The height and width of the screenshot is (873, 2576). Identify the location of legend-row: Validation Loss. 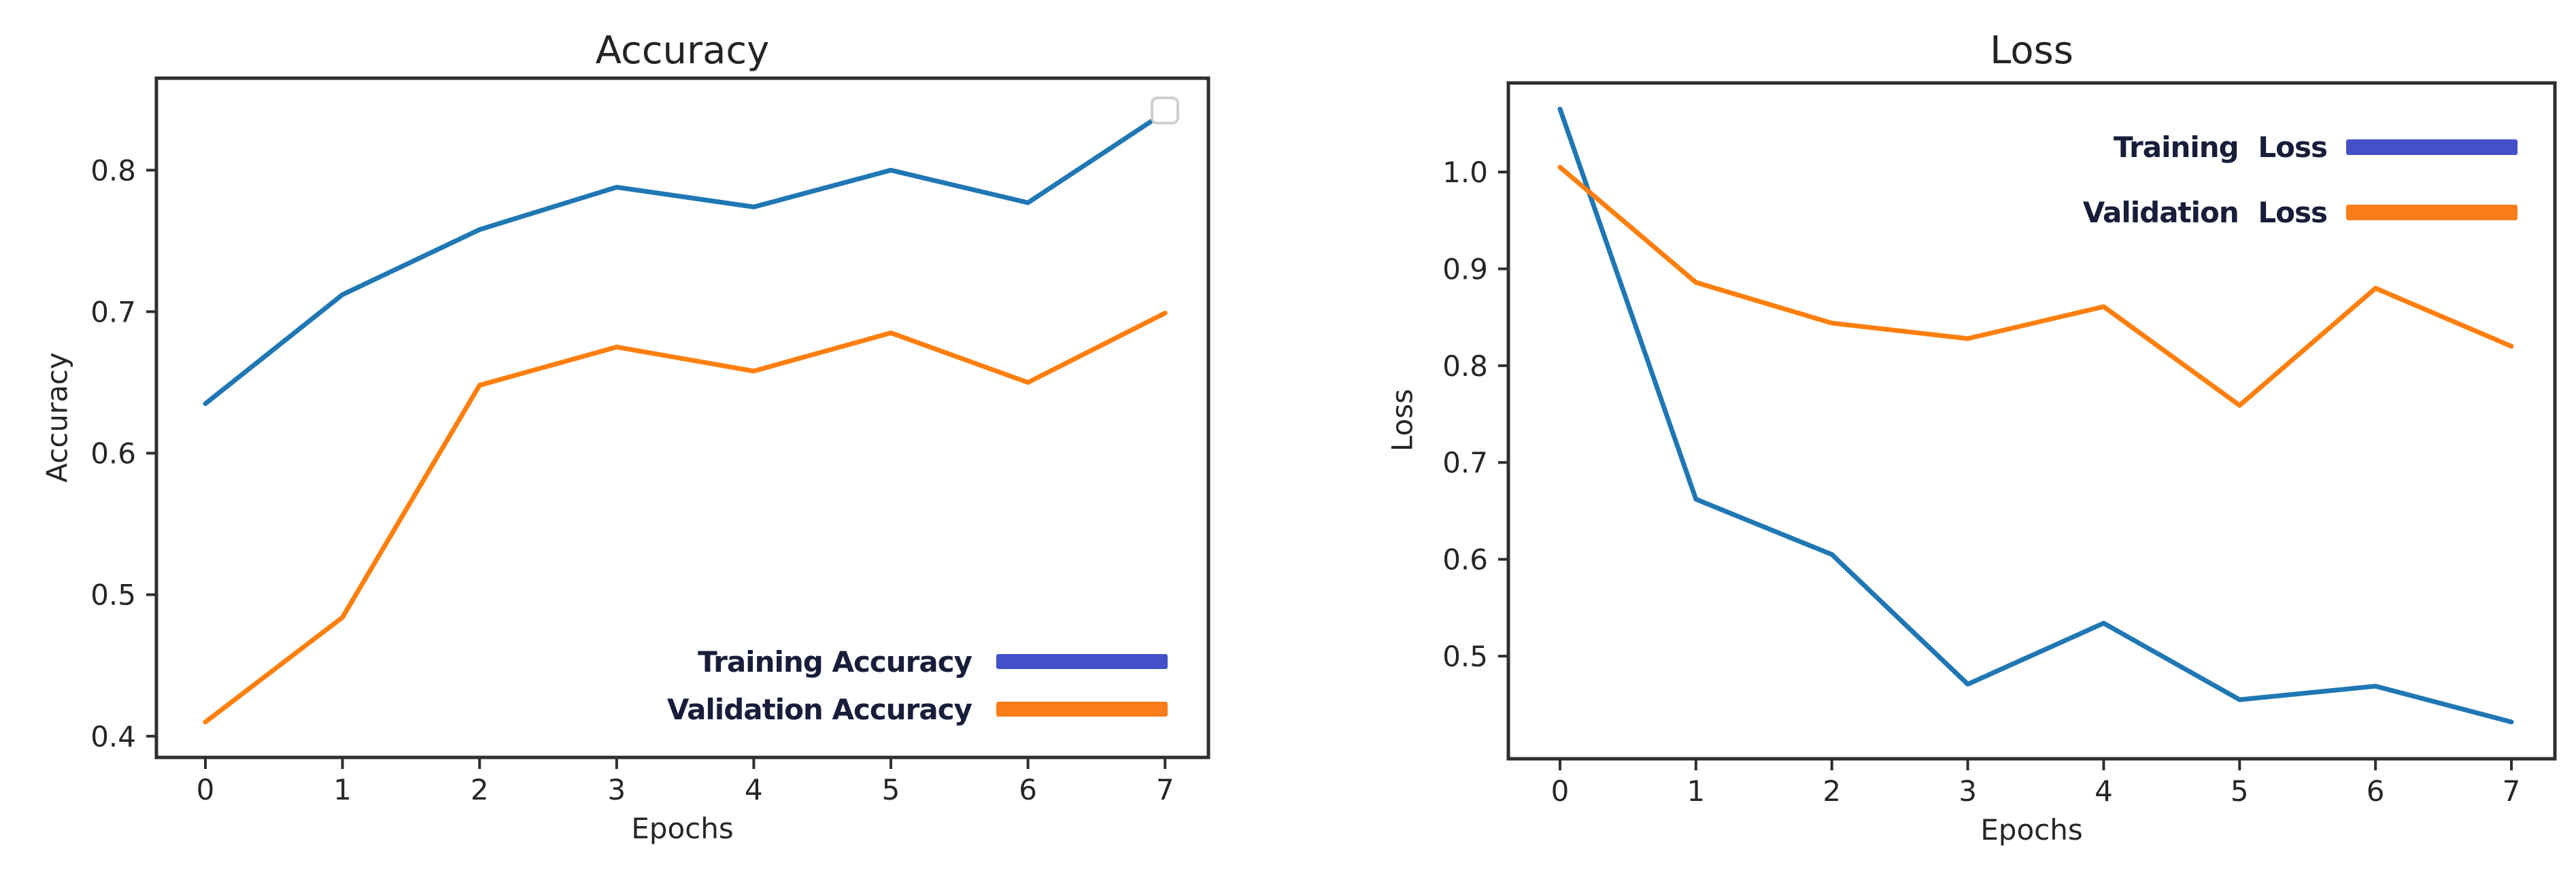
(2300, 212).